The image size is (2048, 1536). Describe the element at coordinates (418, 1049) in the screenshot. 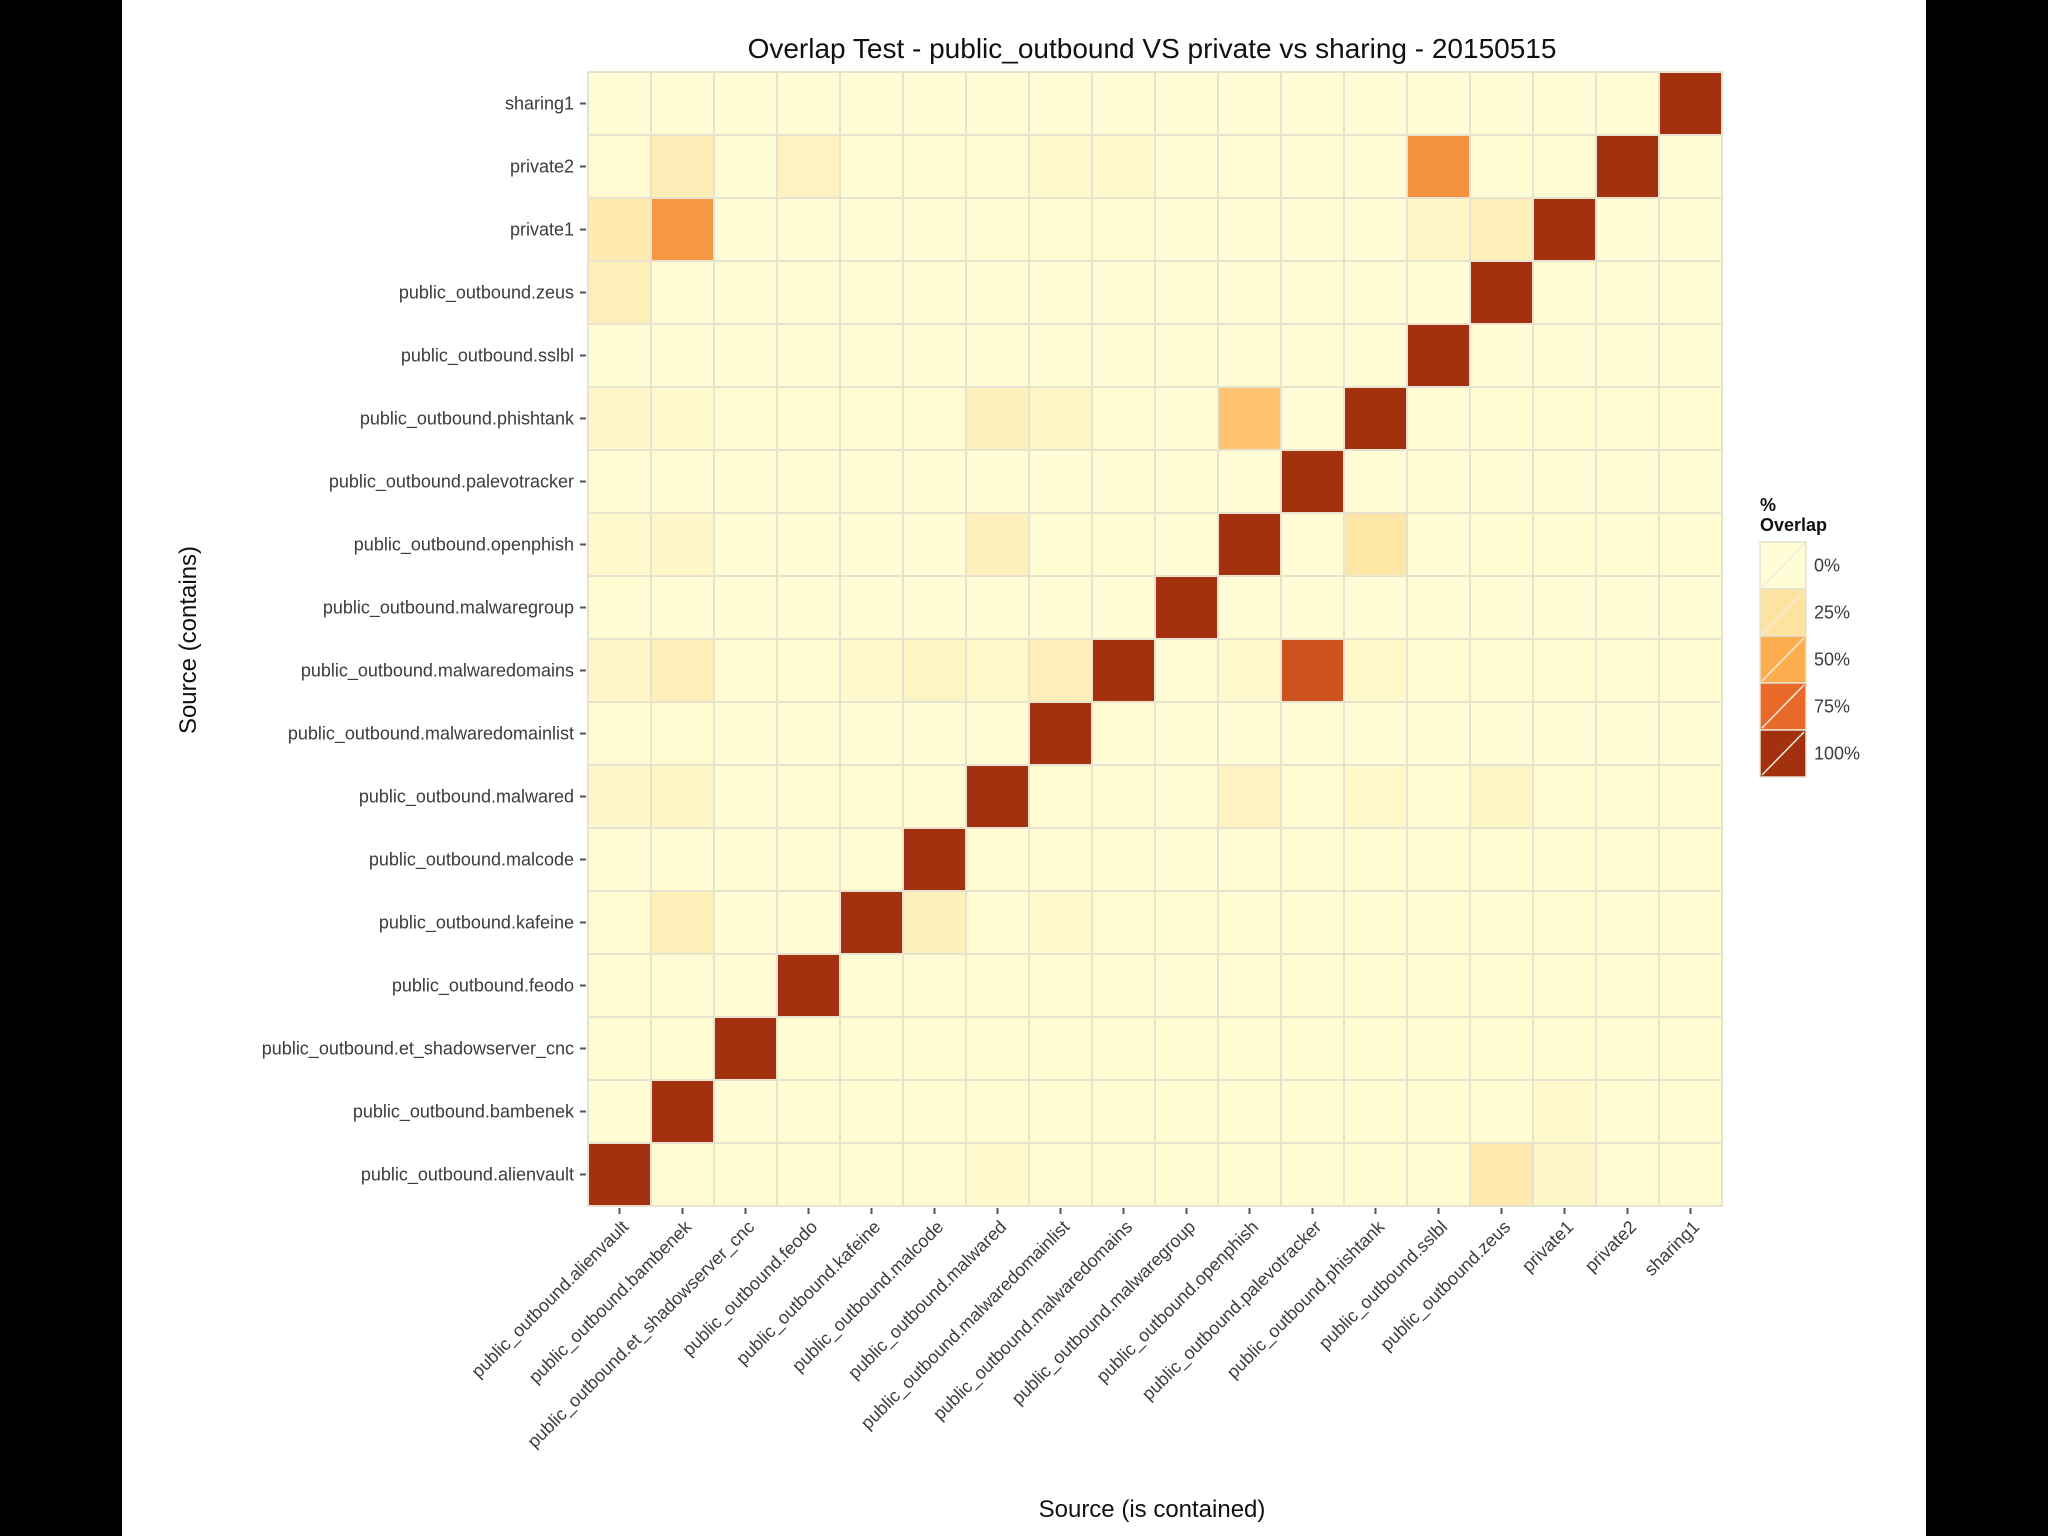

I see `y-tick-label: public_outbound.et_shadowserver_cnc` at that location.